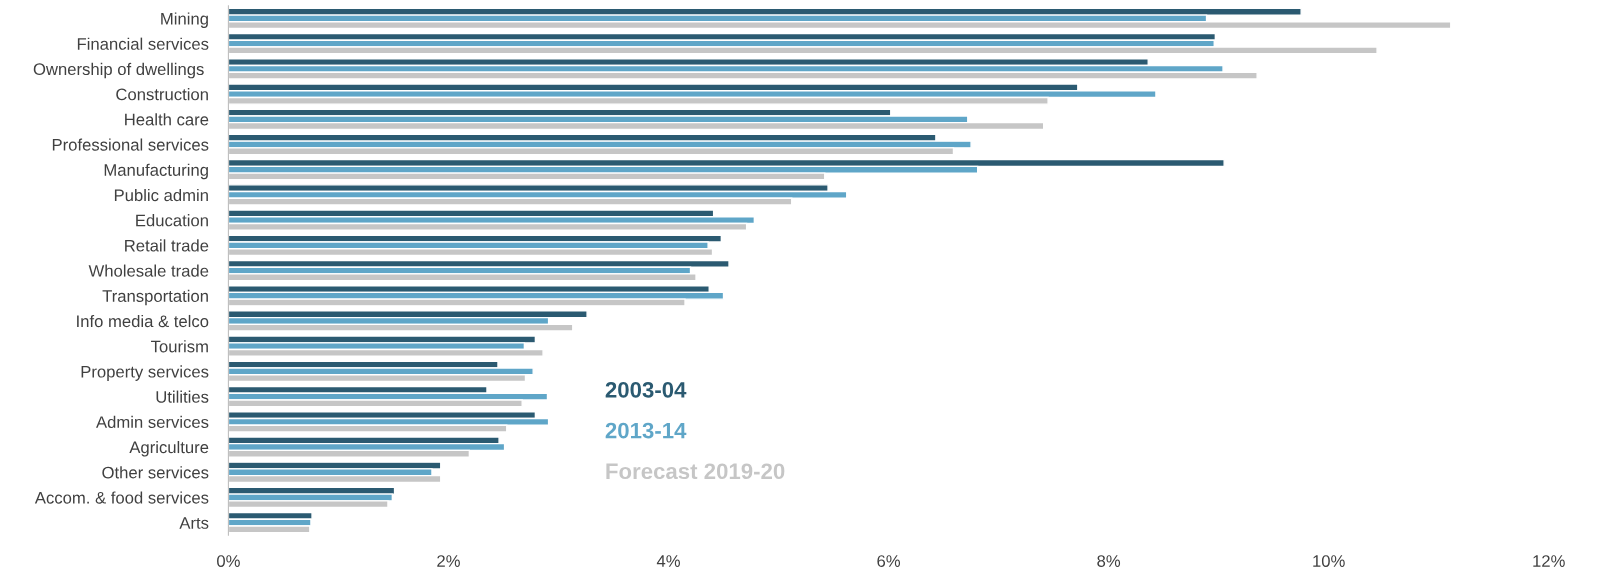  What do you see at coordinates (194, 523) in the screenshot?
I see `y-tick-label: Arts` at bounding box center [194, 523].